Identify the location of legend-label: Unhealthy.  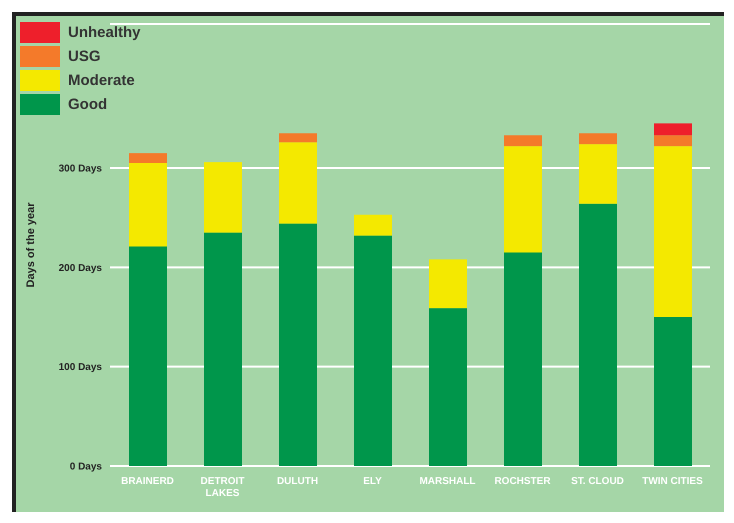
(104, 32).